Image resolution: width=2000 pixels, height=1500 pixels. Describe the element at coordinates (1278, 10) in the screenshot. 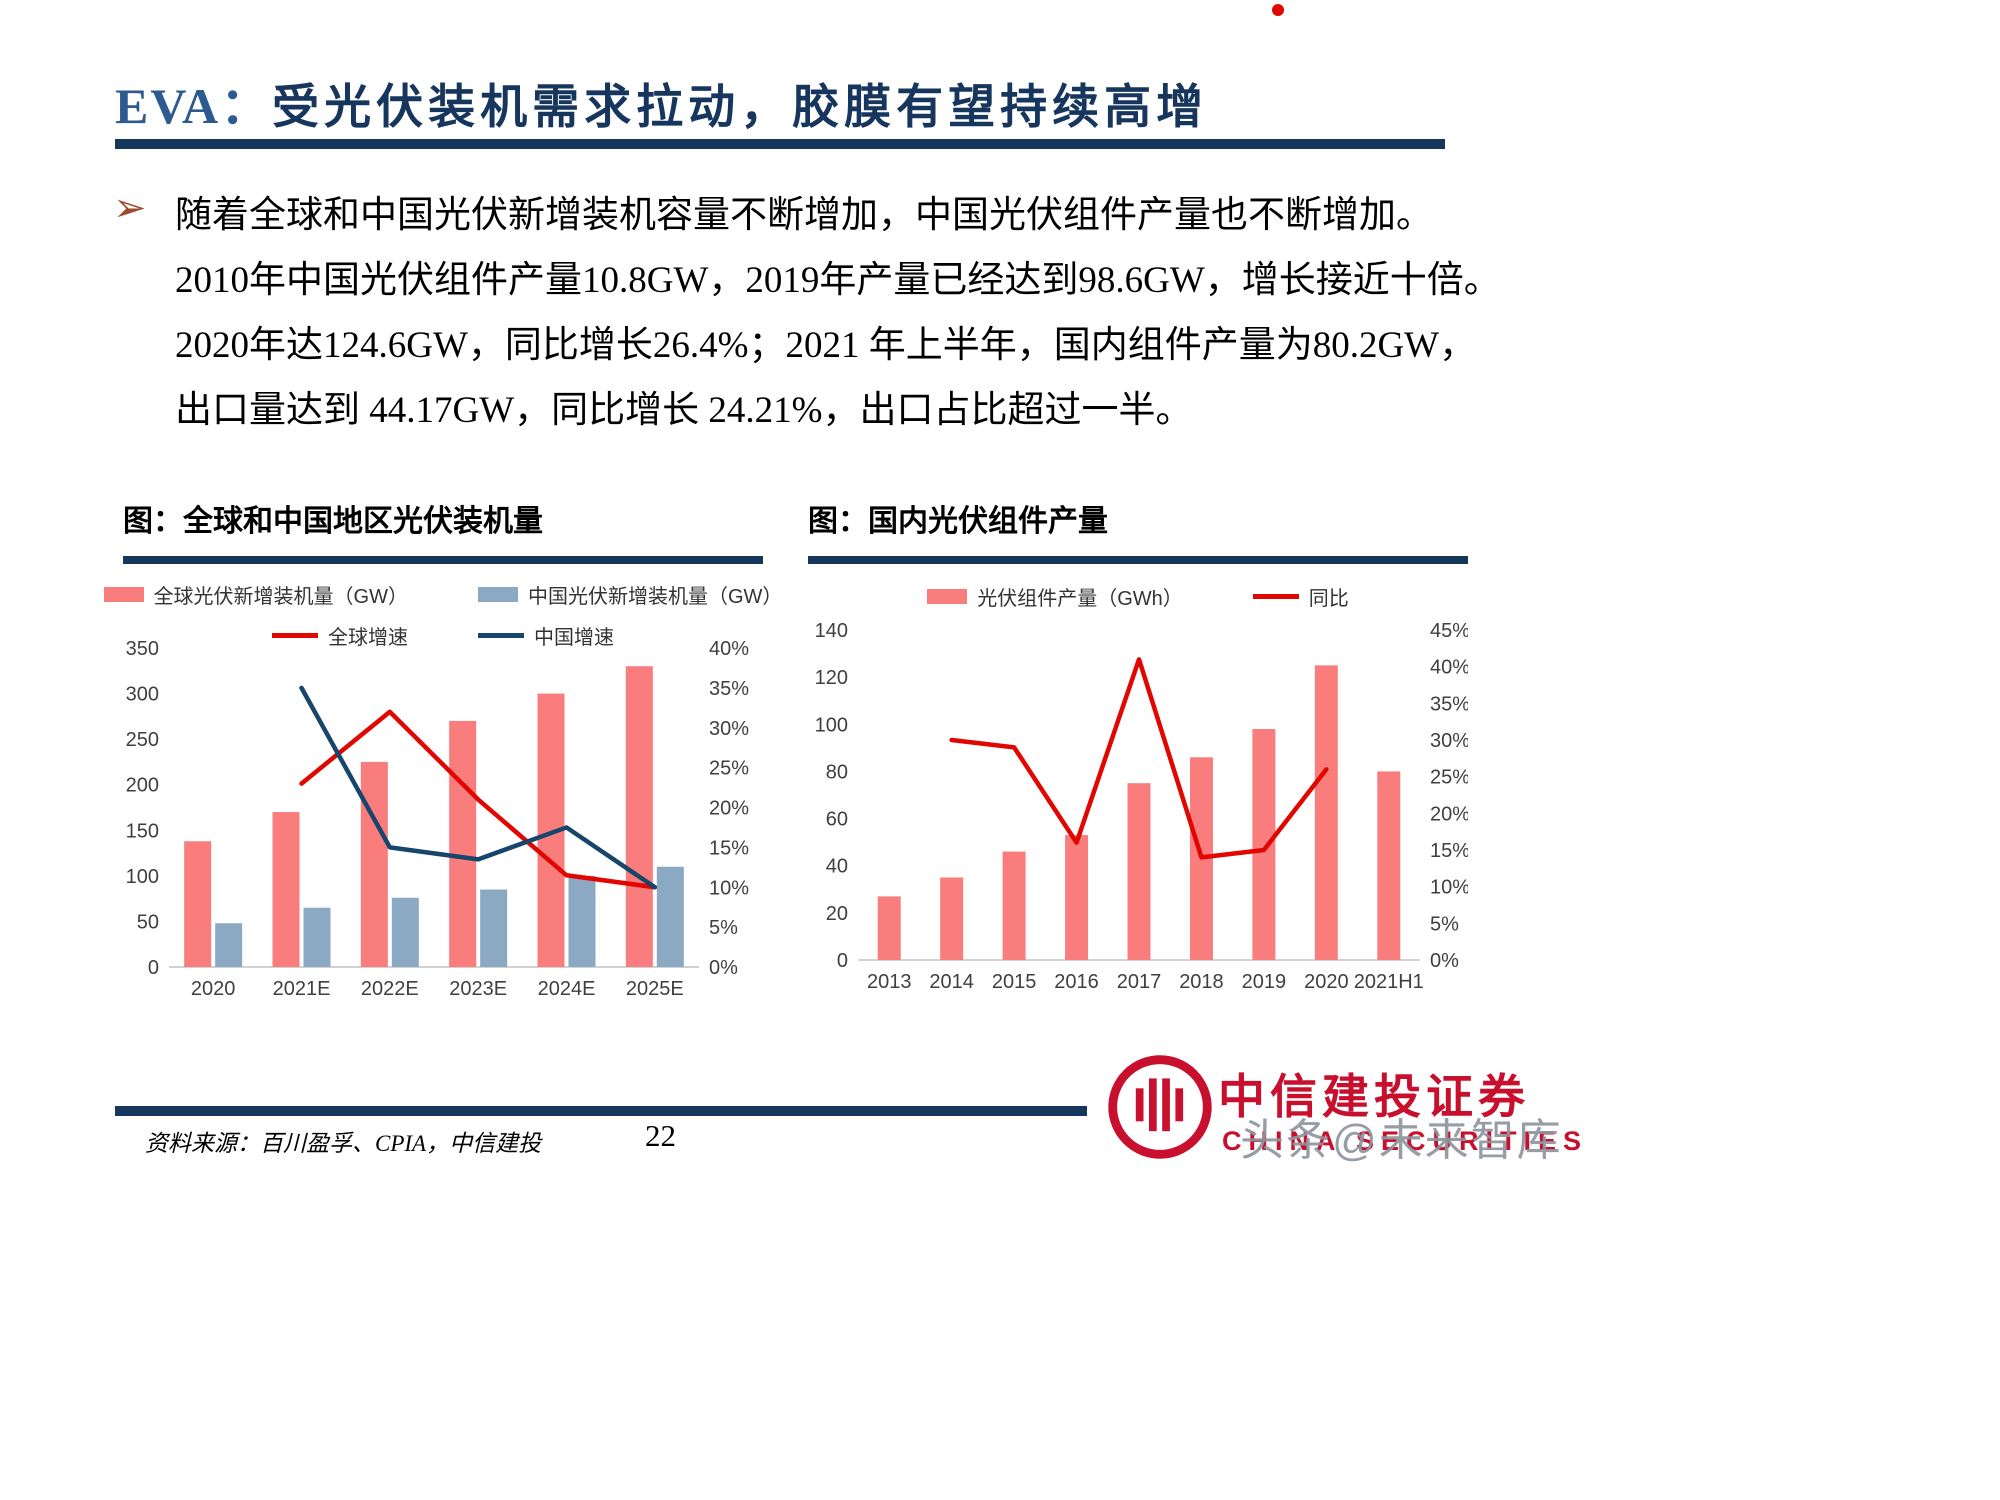

I see `red-dot-decoration` at that location.